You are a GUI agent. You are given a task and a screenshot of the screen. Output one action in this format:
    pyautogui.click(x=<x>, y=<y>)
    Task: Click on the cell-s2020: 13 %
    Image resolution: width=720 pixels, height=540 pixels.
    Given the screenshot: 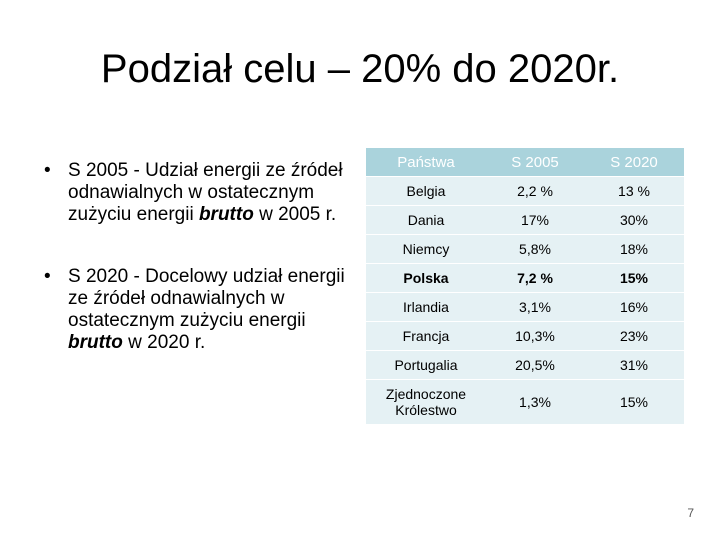 What is the action you would take?
    pyautogui.click(x=634, y=191)
    